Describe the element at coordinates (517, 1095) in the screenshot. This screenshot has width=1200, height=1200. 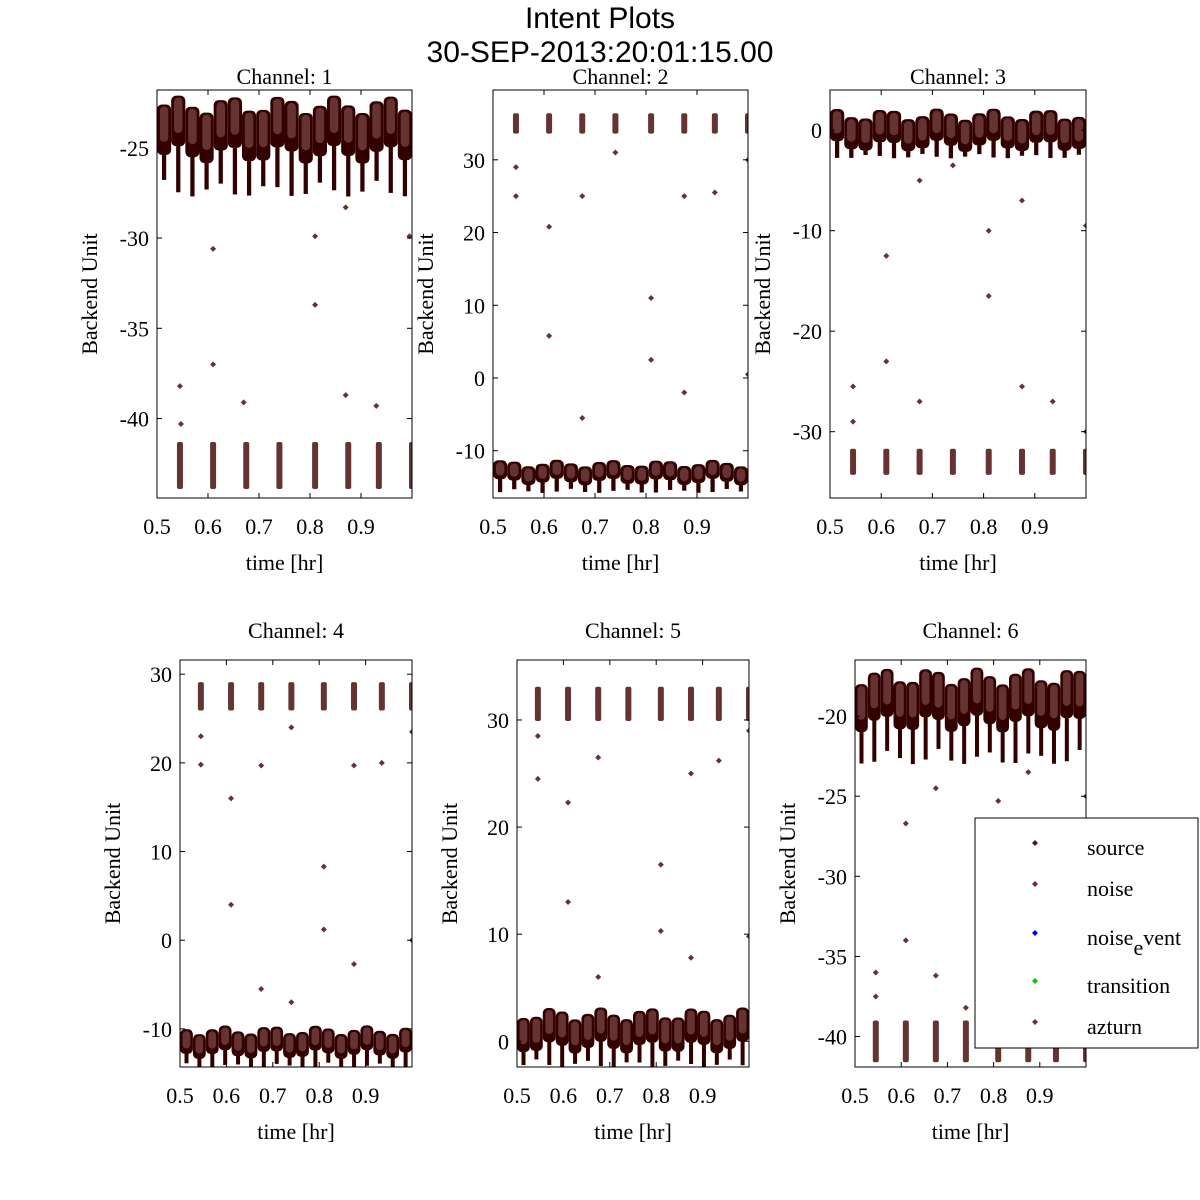
I see `x-tick-label: 0.5` at that location.